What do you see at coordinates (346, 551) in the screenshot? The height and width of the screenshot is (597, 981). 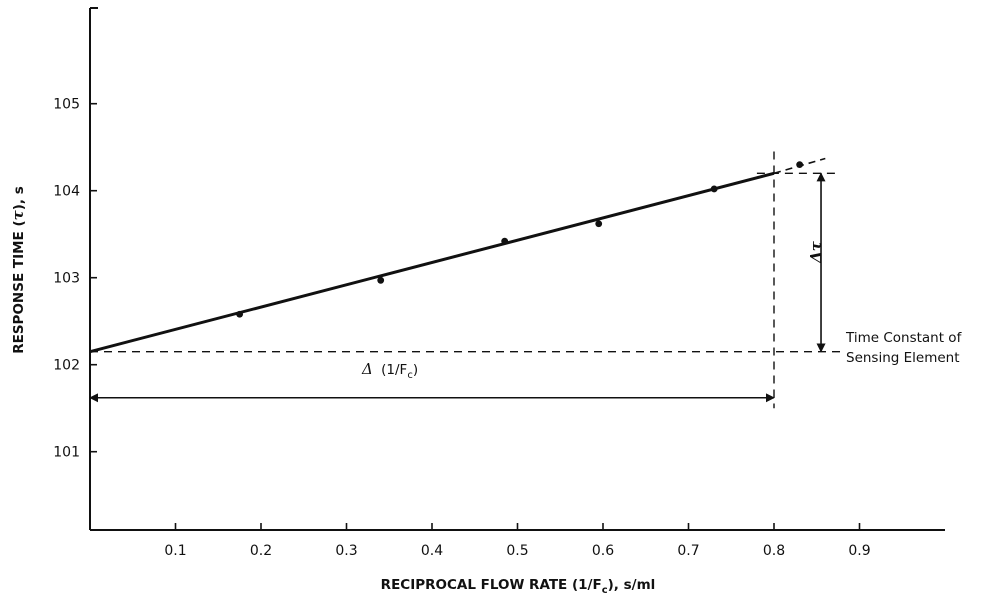 I see `x-tick-label: 0.3` at bounding box center [346, 551].